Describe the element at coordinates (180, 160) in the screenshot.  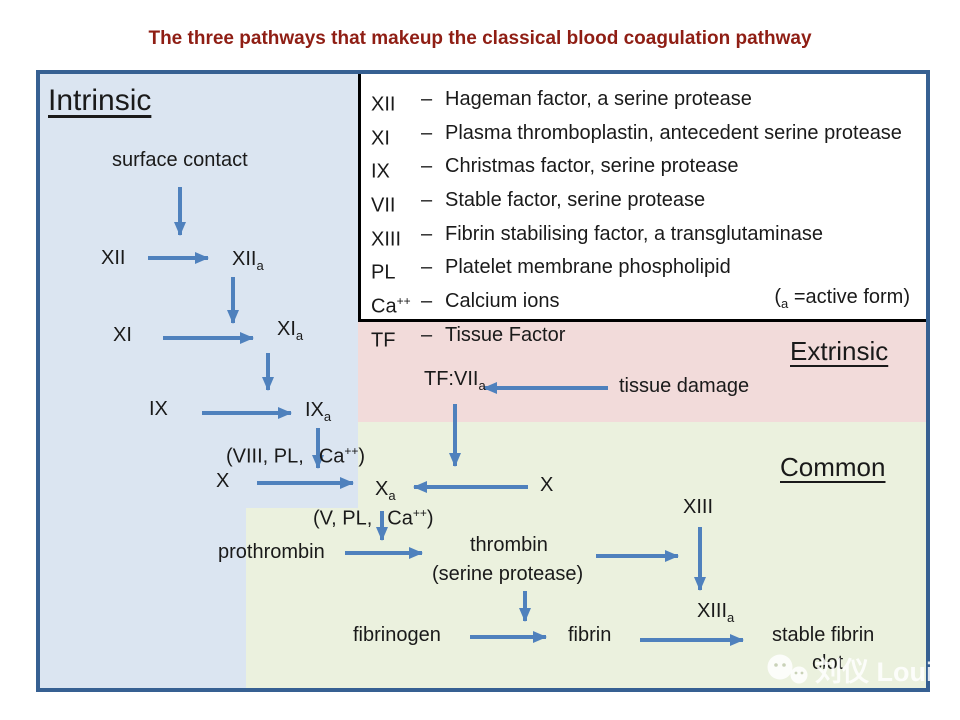
I see `node-surface-contact: surface contact` at that location.